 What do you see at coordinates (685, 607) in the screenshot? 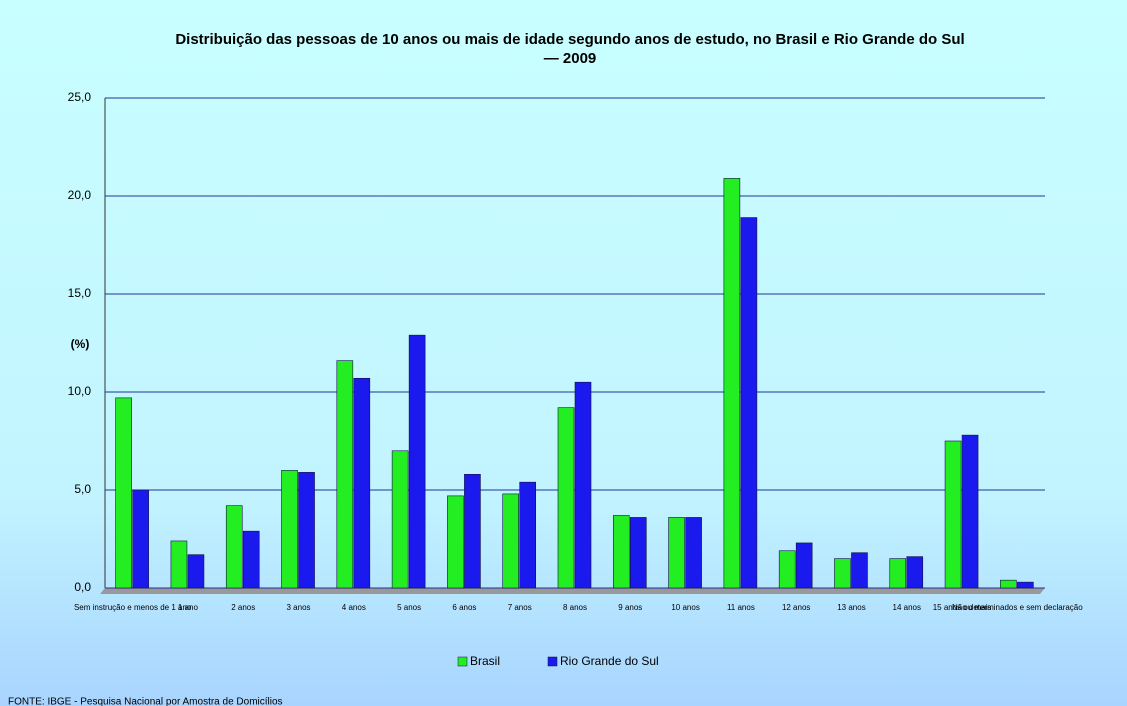
I see `x-tick-label: 10 anos` at bounding box center [685, 607].